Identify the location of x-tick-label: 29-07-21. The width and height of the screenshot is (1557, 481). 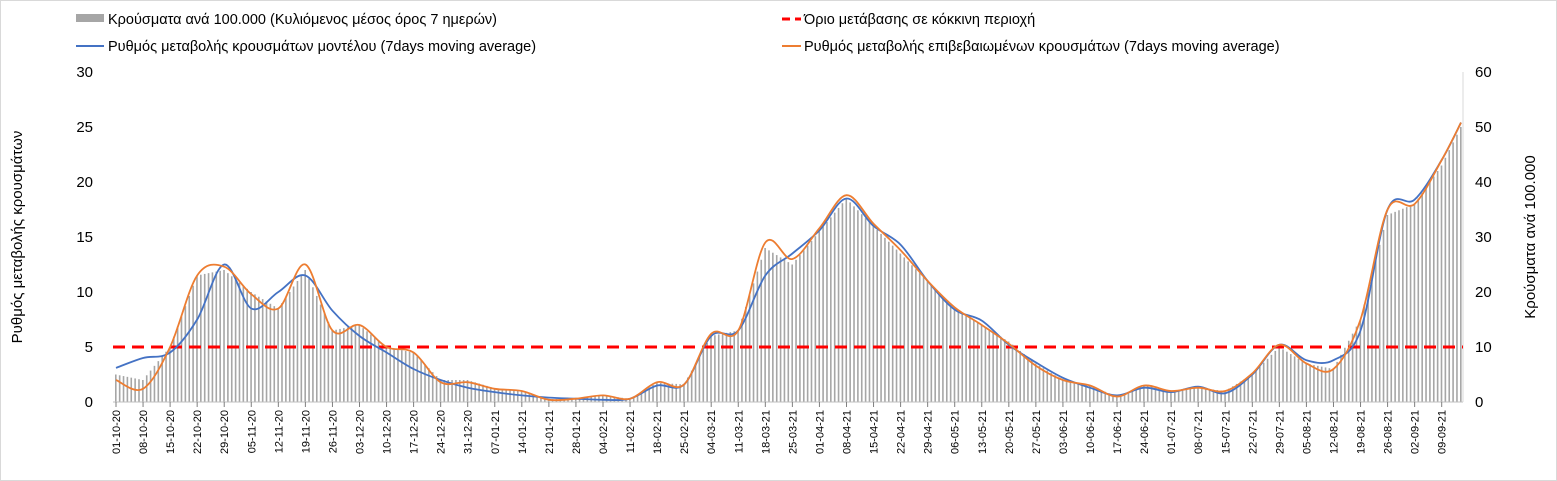
(1280, 432).